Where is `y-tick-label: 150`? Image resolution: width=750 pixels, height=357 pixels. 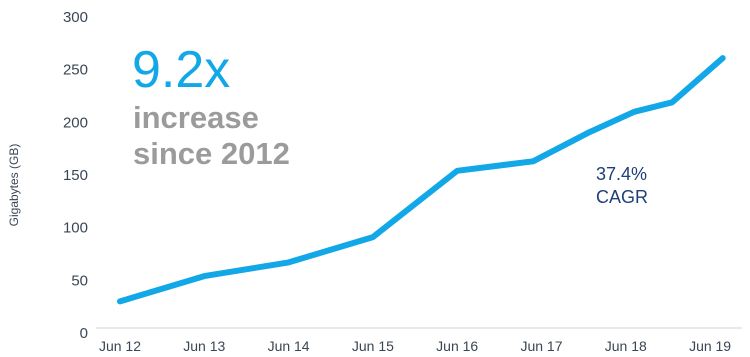 y-tick-label: 150 is located at coordinates (75, 175).